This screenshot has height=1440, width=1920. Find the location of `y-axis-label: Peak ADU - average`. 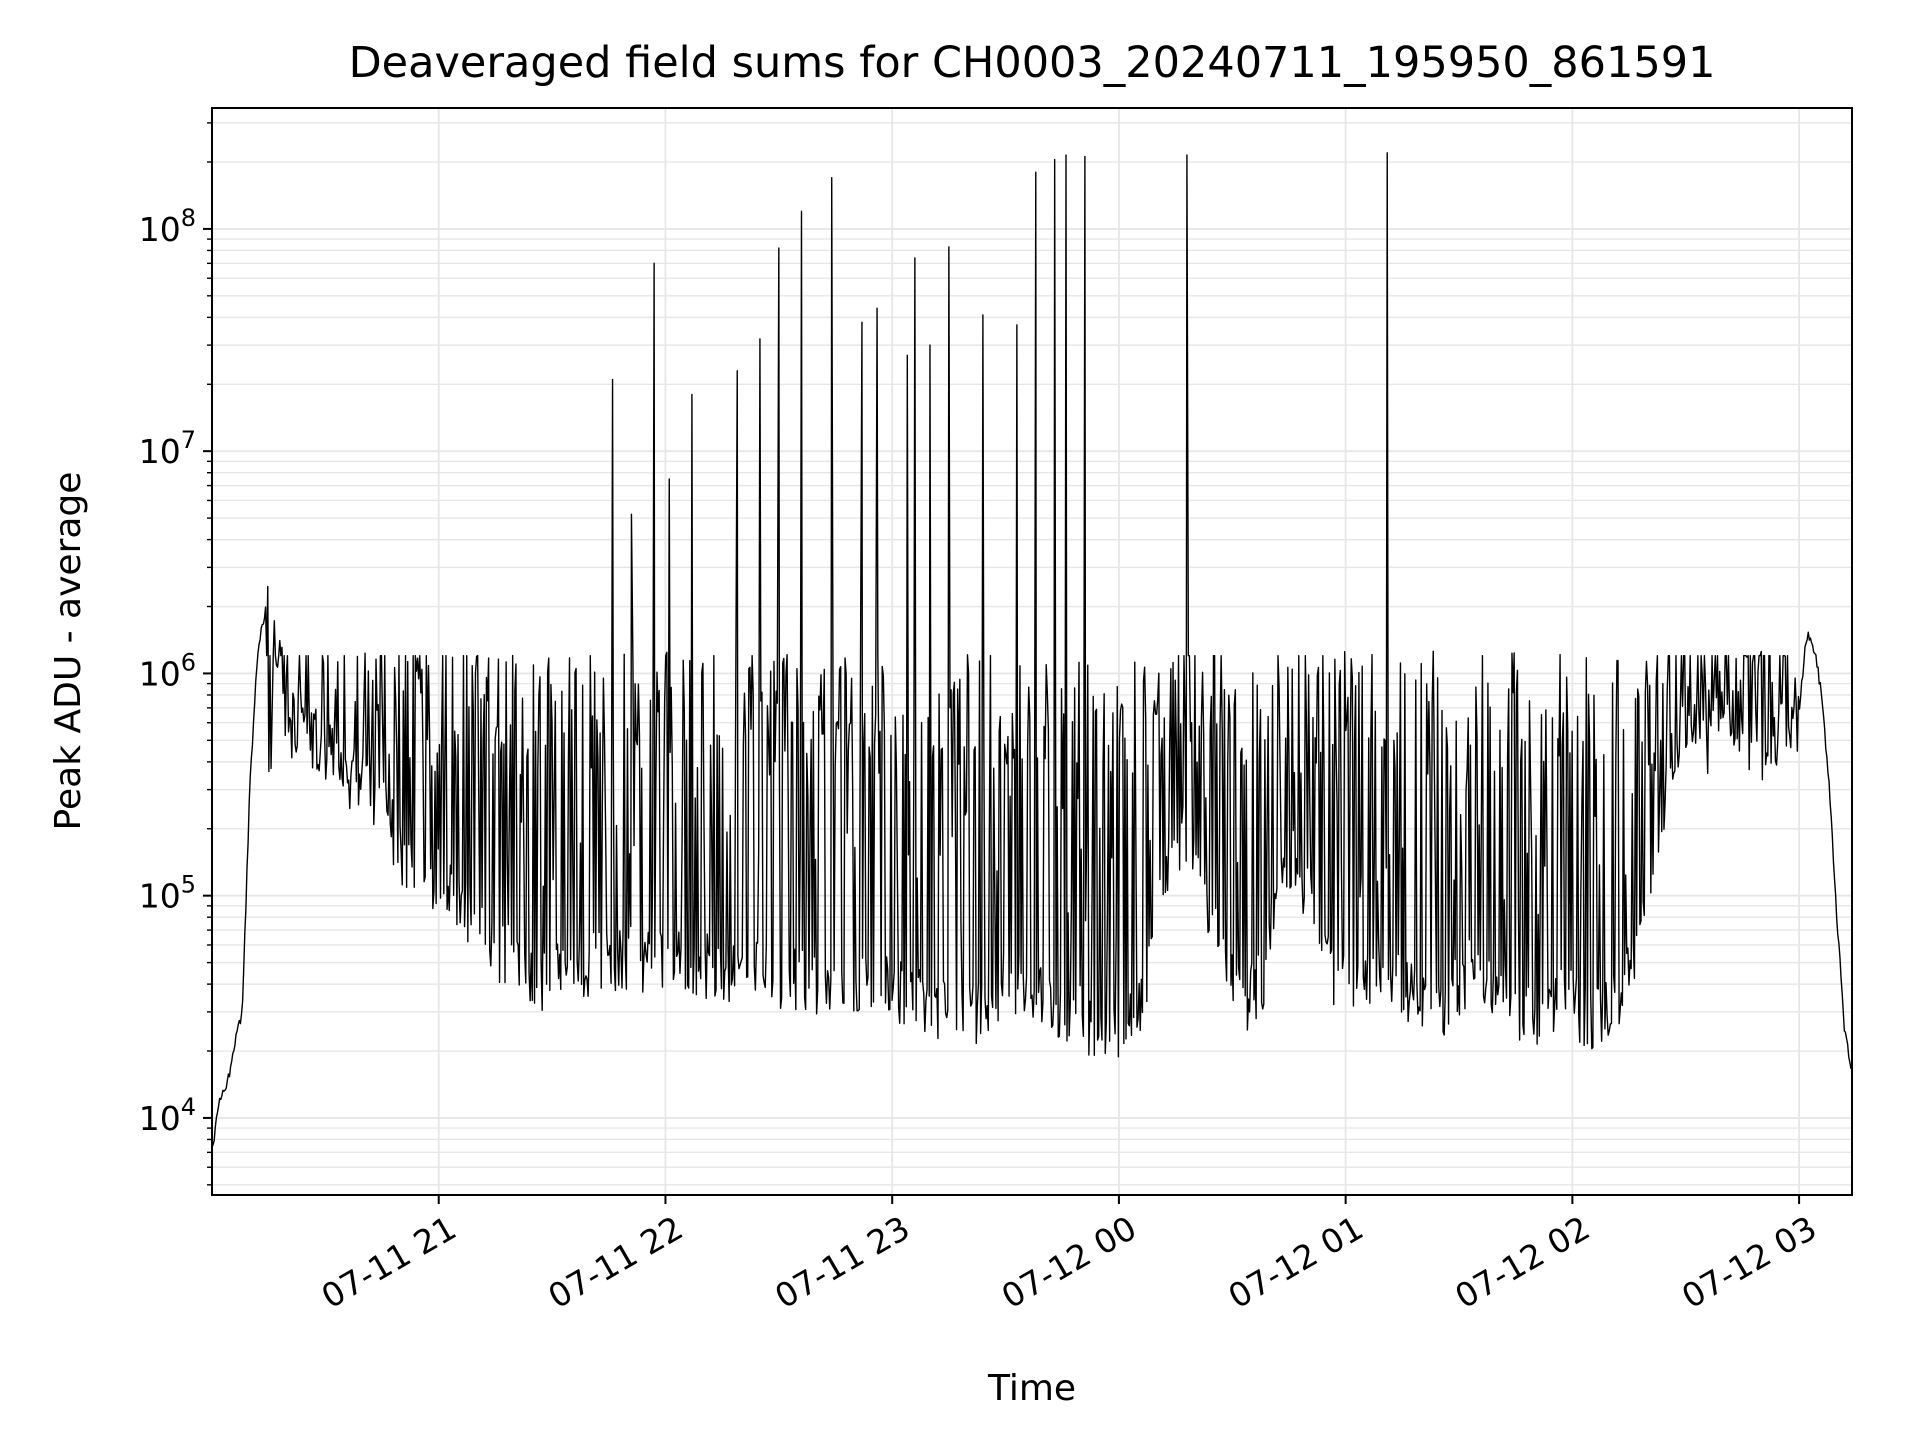

y-axis-label: Peak ADU - average is located at coordinates (68, 651).